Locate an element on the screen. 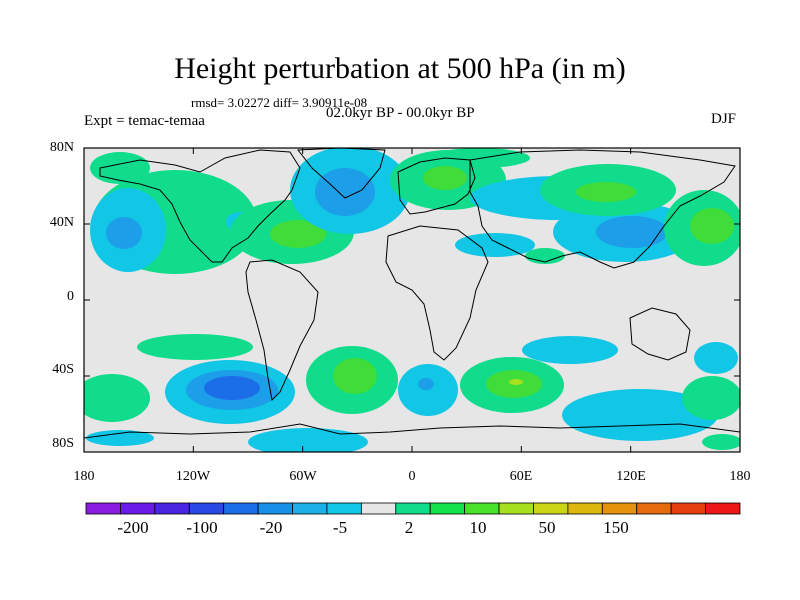  anomaly-positive-max is located at coordinates (516, 382).